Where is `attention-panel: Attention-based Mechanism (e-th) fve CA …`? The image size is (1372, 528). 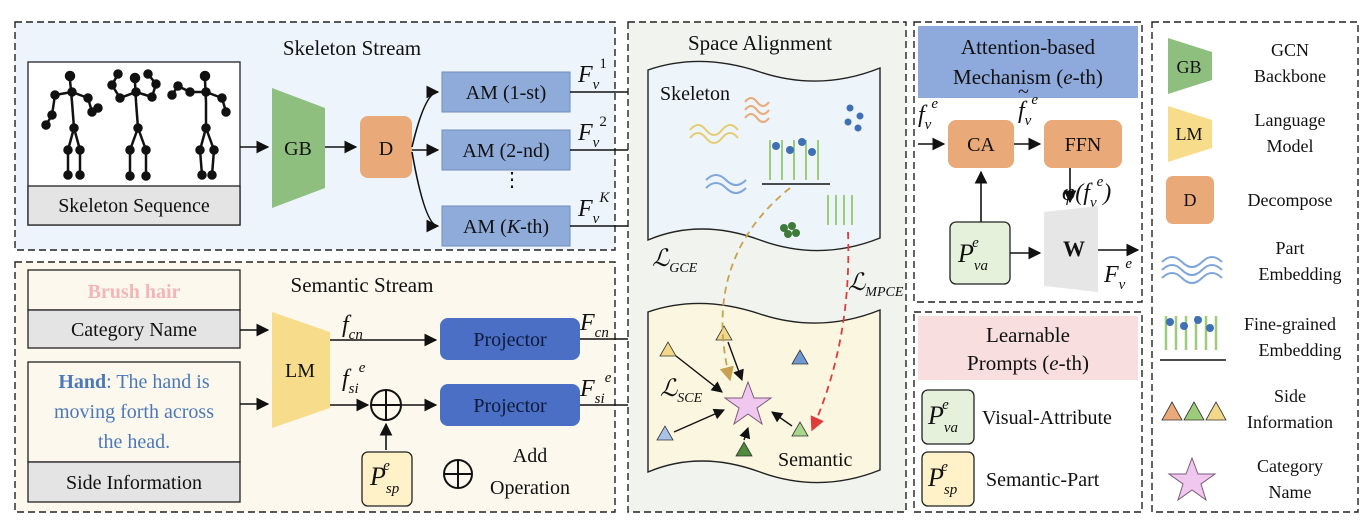
attention-panel: Attention-based Mechanism (e-th) fve CA … is located at coordinates (1028, 162).